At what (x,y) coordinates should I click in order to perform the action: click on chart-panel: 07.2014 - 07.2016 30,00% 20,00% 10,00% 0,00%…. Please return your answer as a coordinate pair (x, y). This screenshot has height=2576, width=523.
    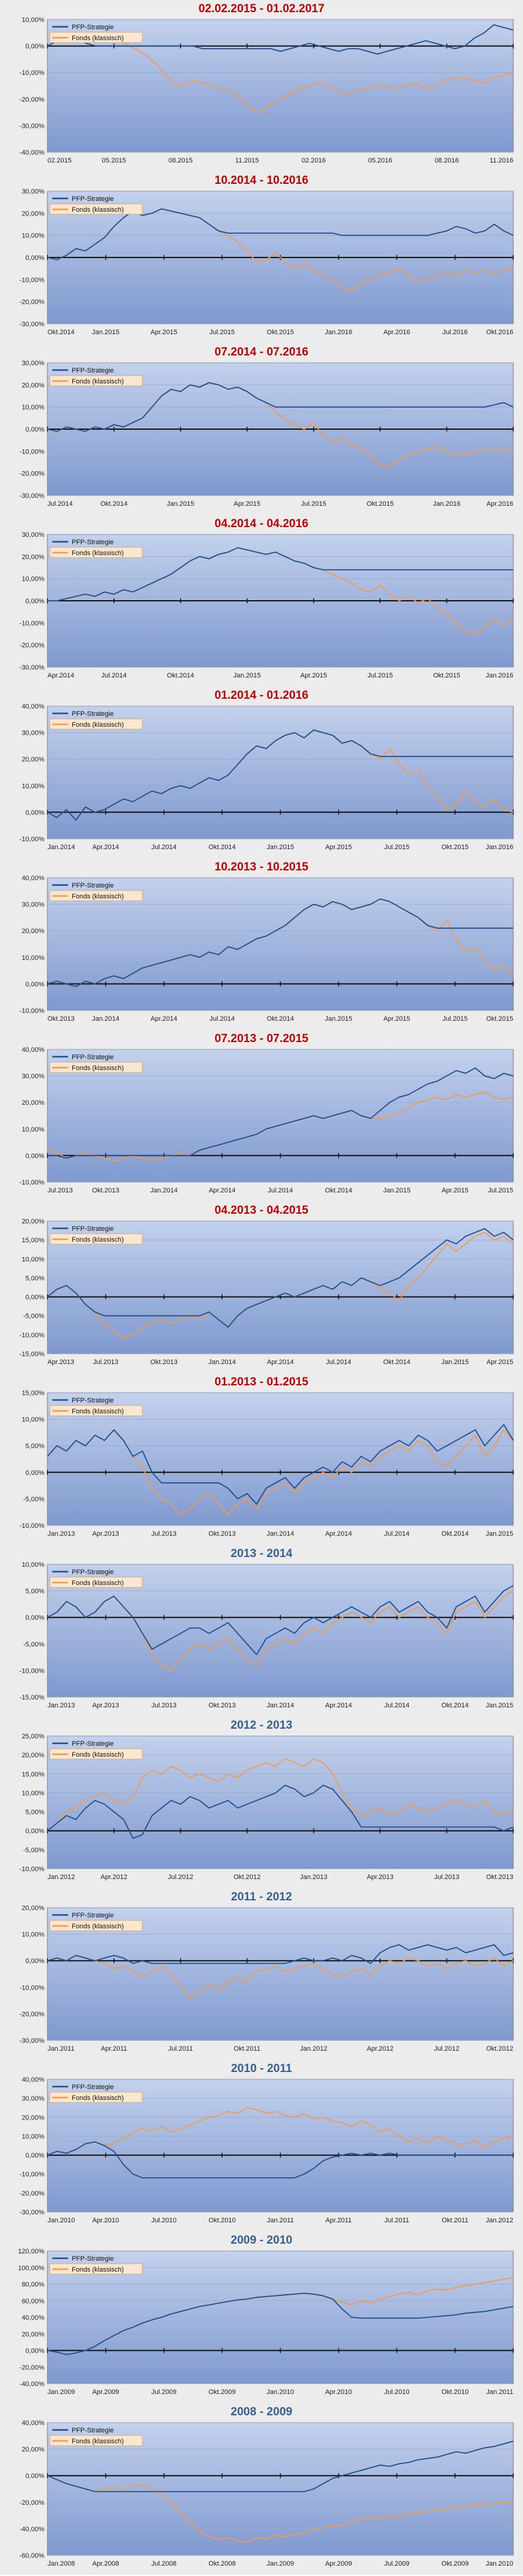
    Looking at the image, I should click on (261, 429).